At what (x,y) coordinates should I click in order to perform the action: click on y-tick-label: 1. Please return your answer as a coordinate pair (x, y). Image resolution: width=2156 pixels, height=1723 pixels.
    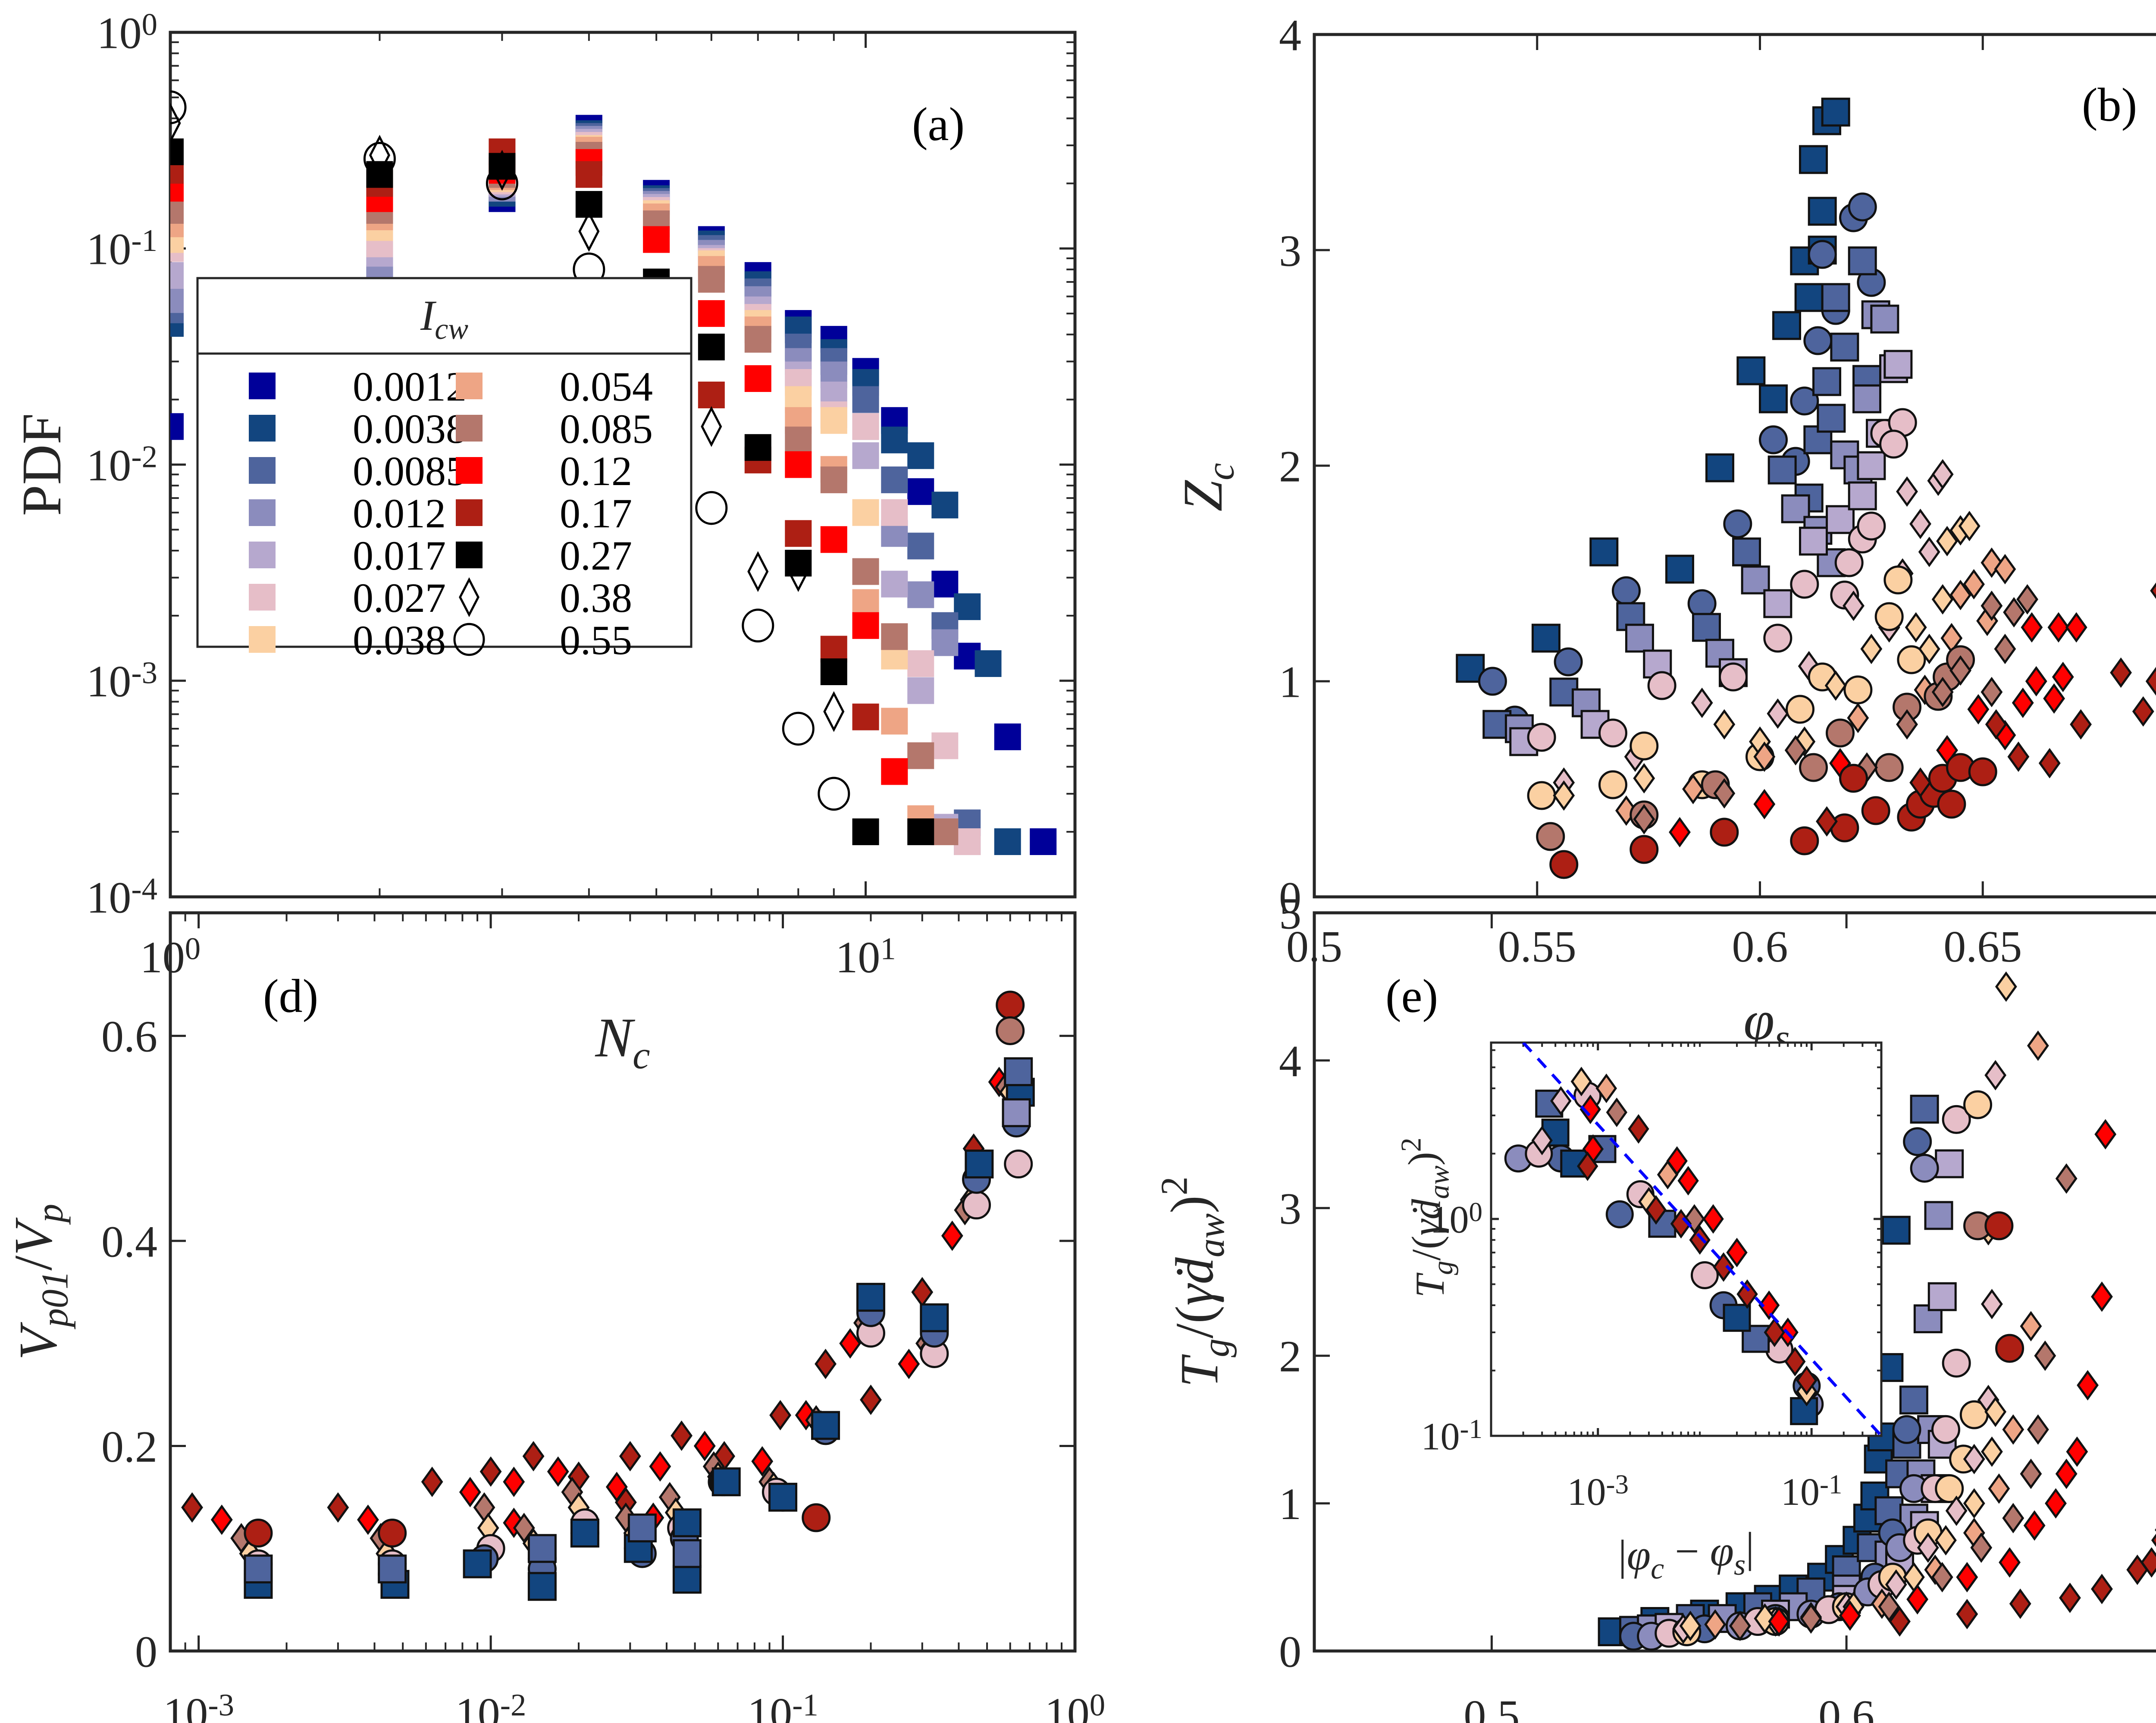
    Looking at the image, I should click on (1290, 1504).